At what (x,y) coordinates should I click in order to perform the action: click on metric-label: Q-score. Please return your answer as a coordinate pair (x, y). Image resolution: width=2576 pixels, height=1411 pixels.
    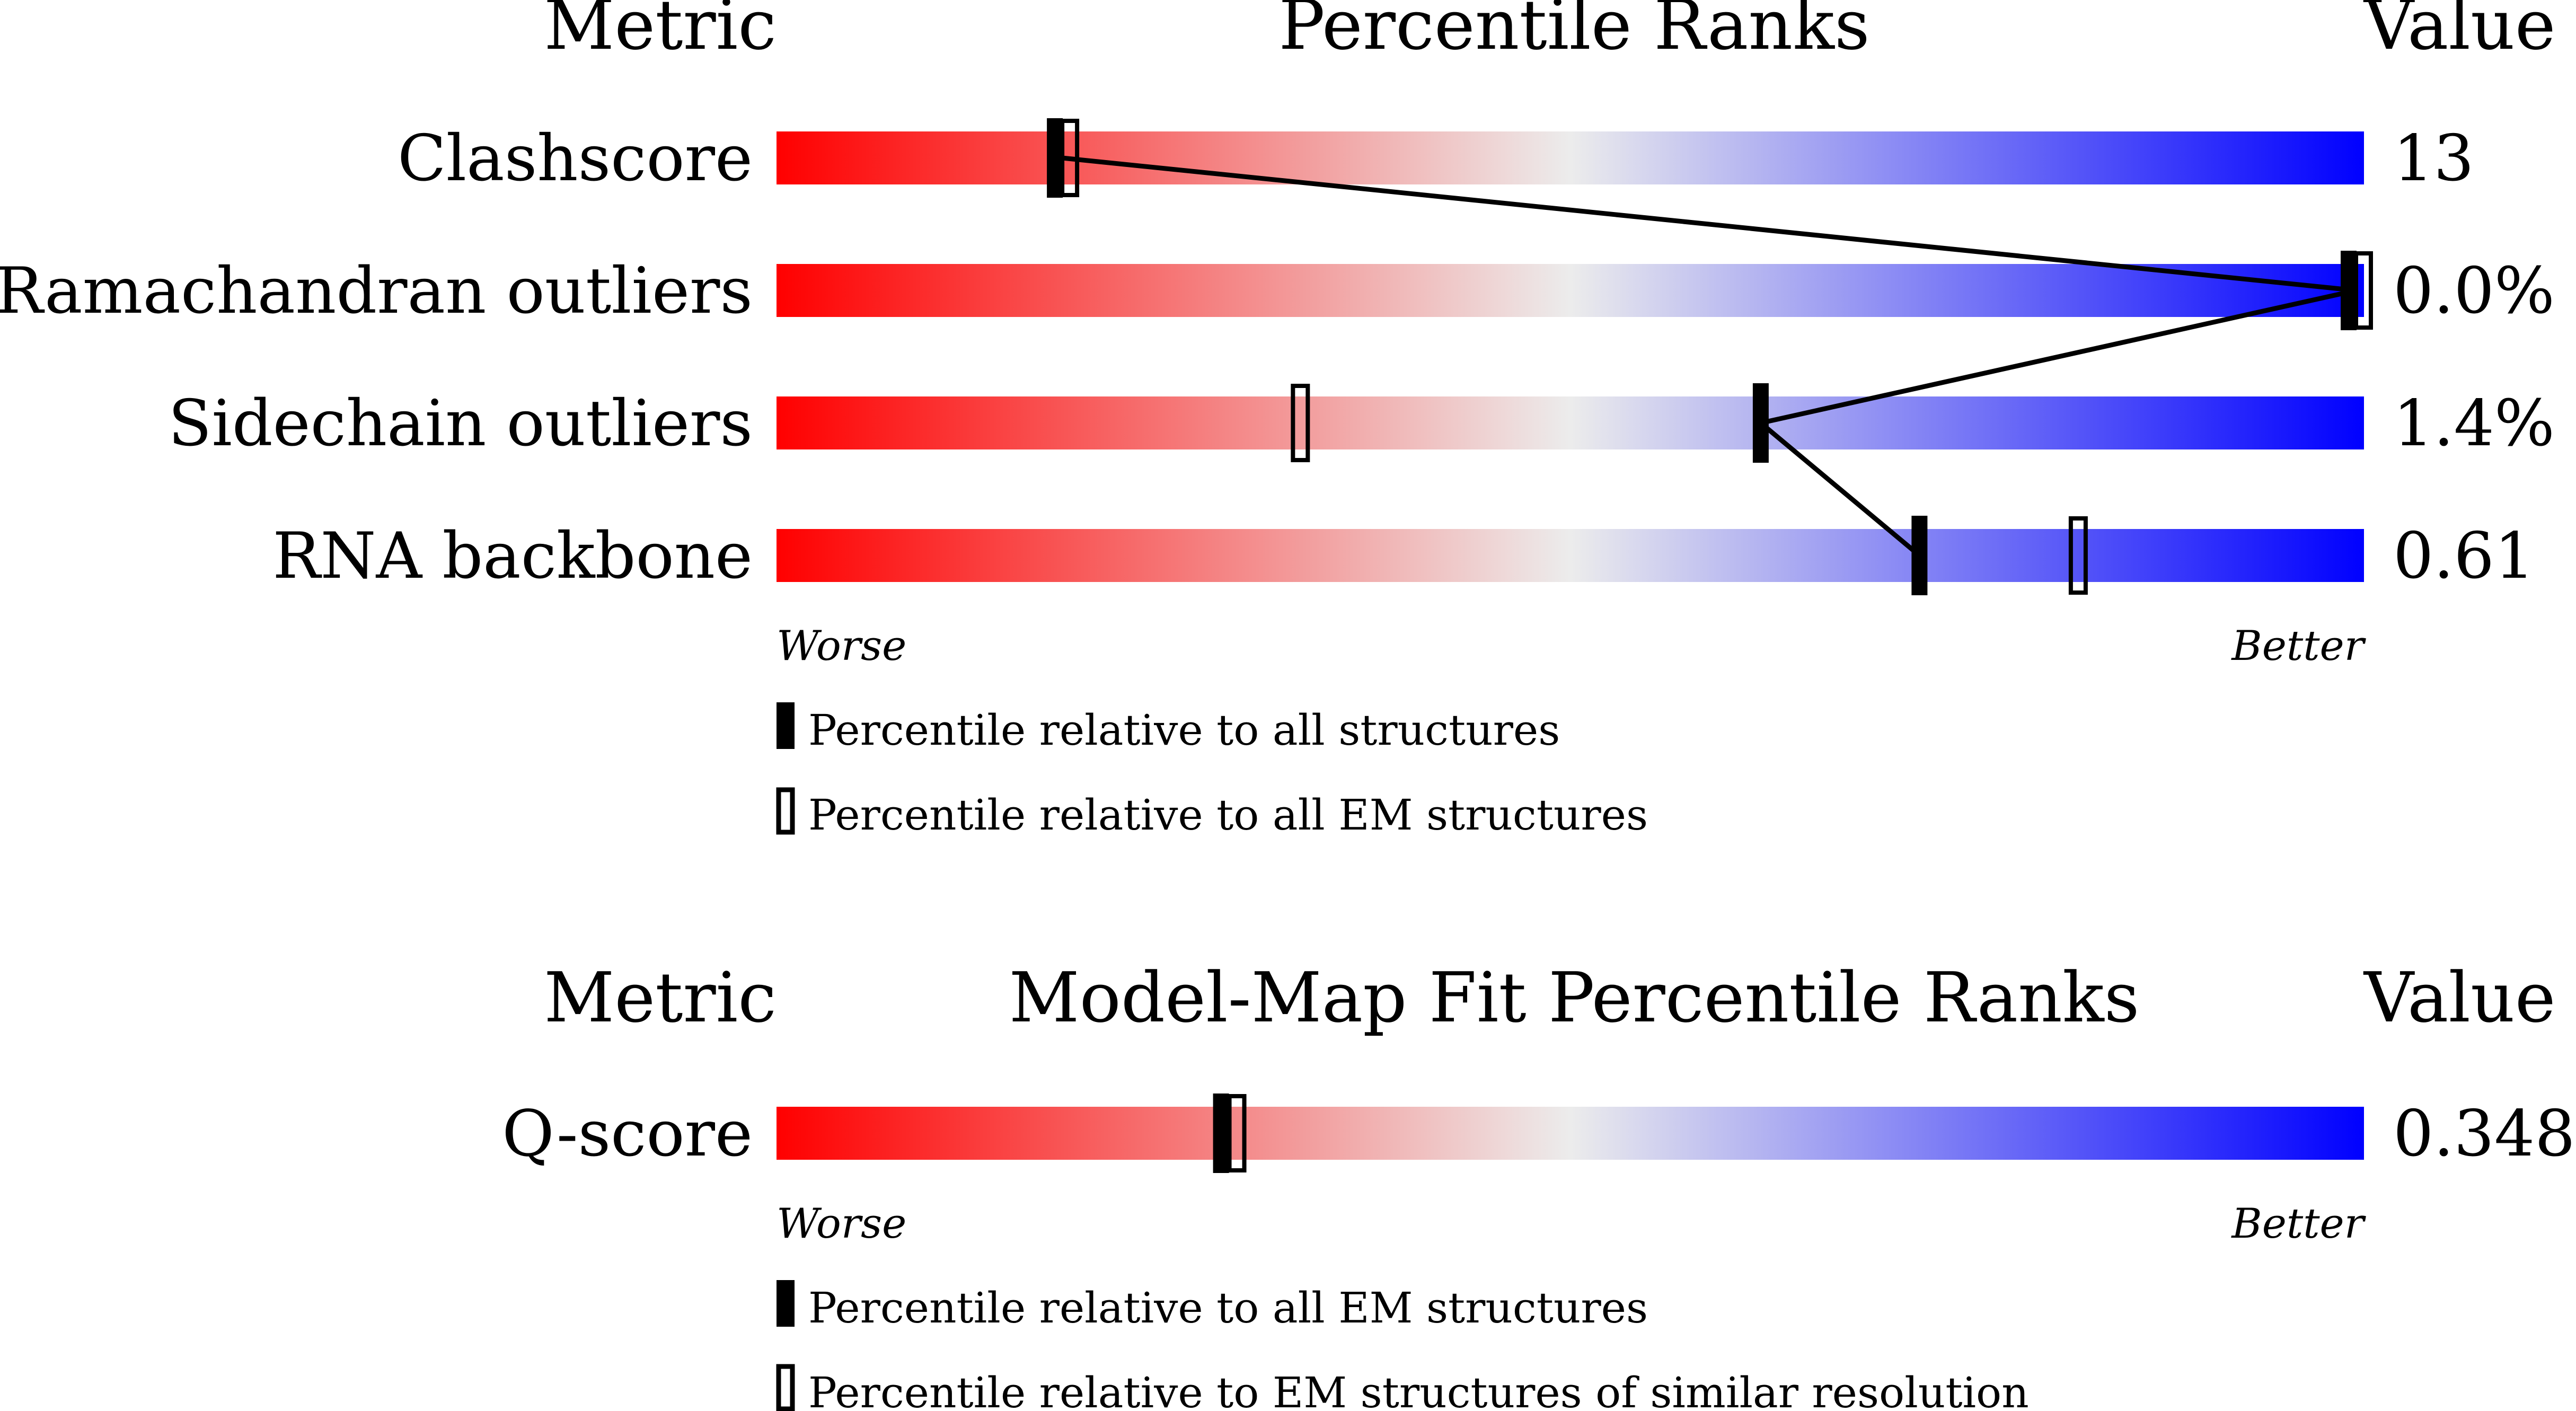
    Looking at the image, I should click on (627, 1134).